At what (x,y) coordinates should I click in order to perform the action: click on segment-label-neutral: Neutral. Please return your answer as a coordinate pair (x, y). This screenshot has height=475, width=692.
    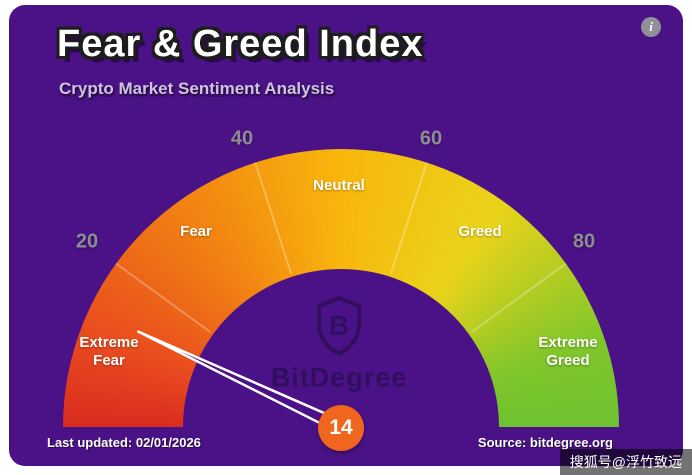
    Looking at the image, I should click on (339, 185).